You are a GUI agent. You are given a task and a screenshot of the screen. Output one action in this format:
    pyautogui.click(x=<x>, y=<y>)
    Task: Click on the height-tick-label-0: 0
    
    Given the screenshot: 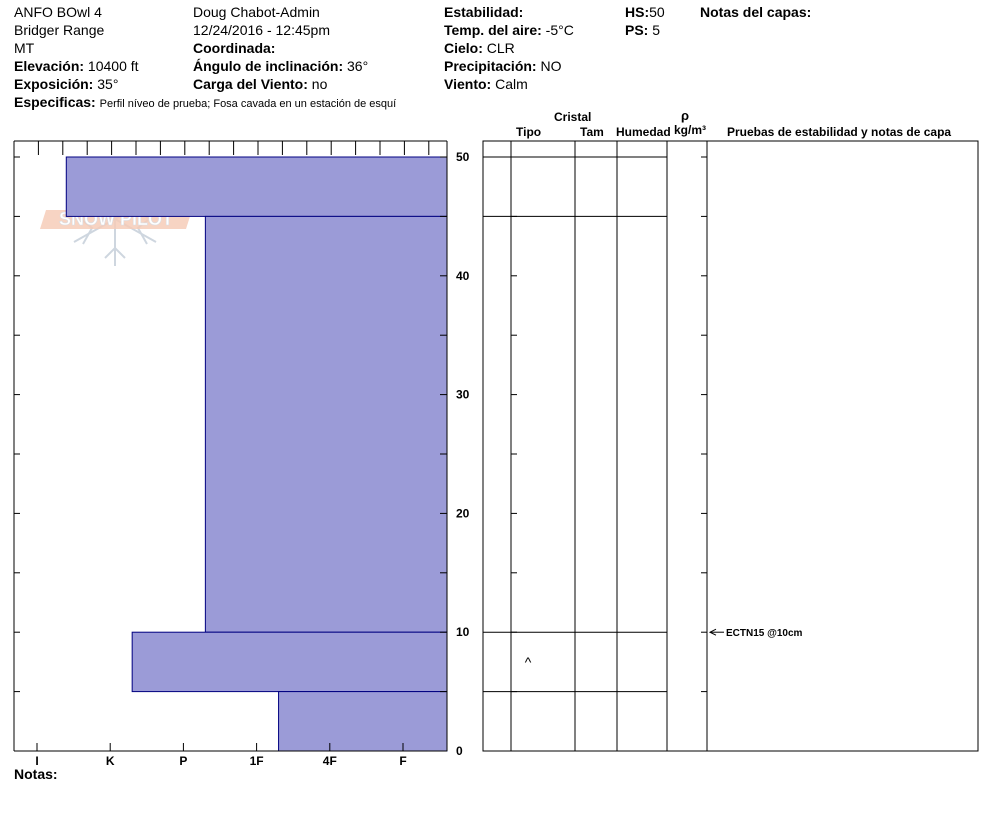 What is the action you would take?
    pyautogui.click(x=459, y=751)
    